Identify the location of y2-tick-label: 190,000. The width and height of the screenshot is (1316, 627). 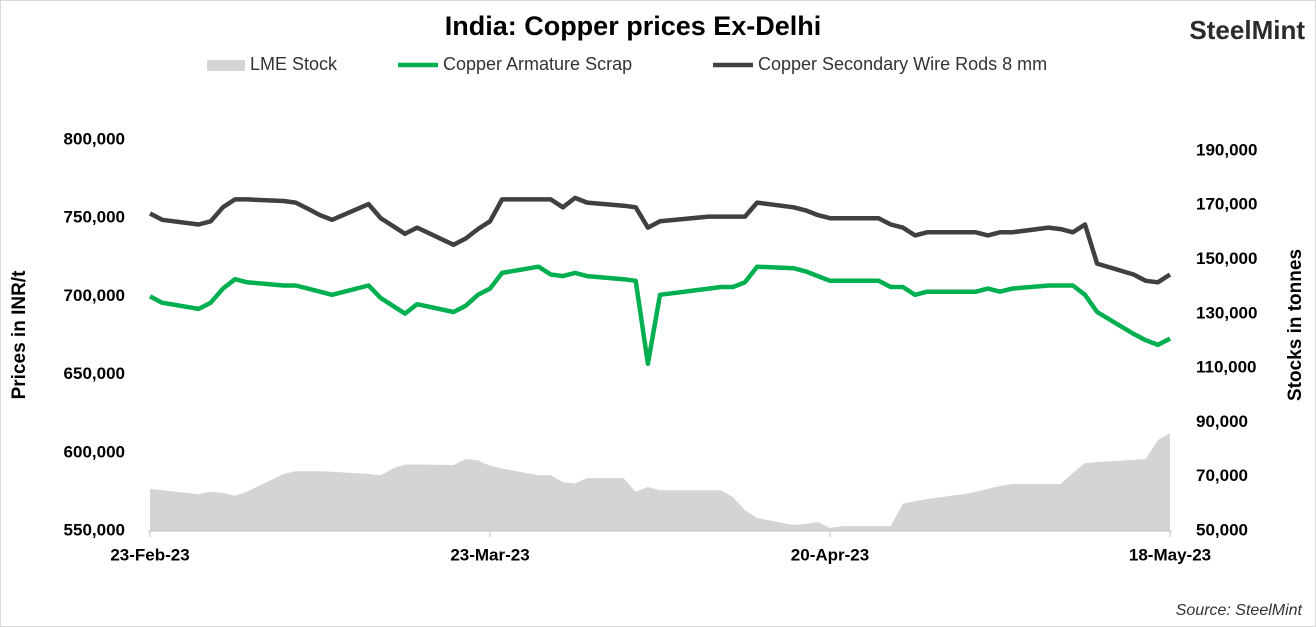
(1226, 149).